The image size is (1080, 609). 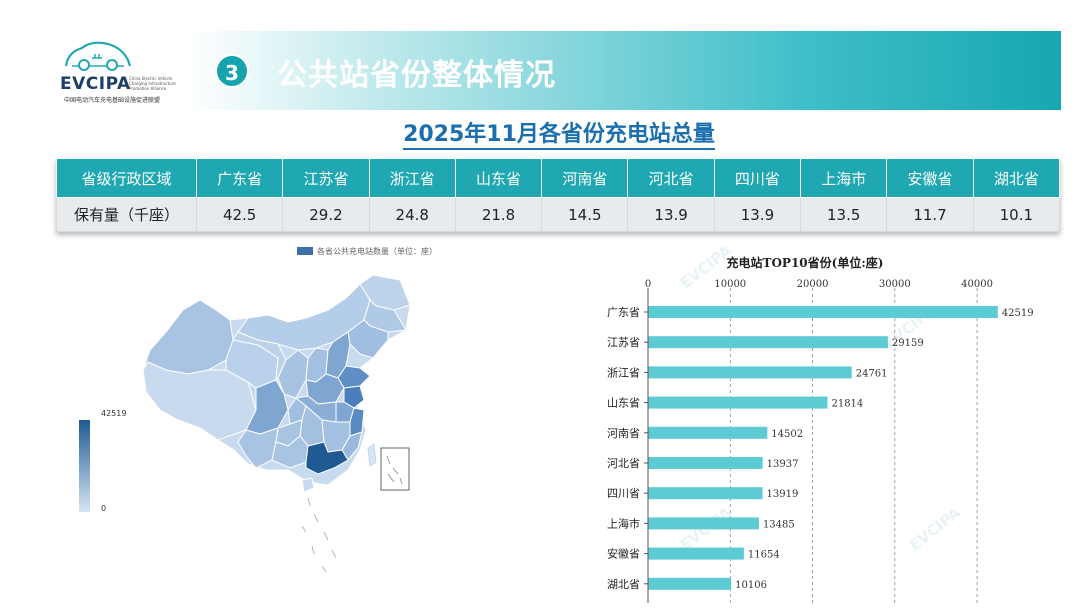 What do you see at coordinates (623, 554) in the screenshot?
I see `chart-category-label: 安徽省` at bounding box center [623, 554].